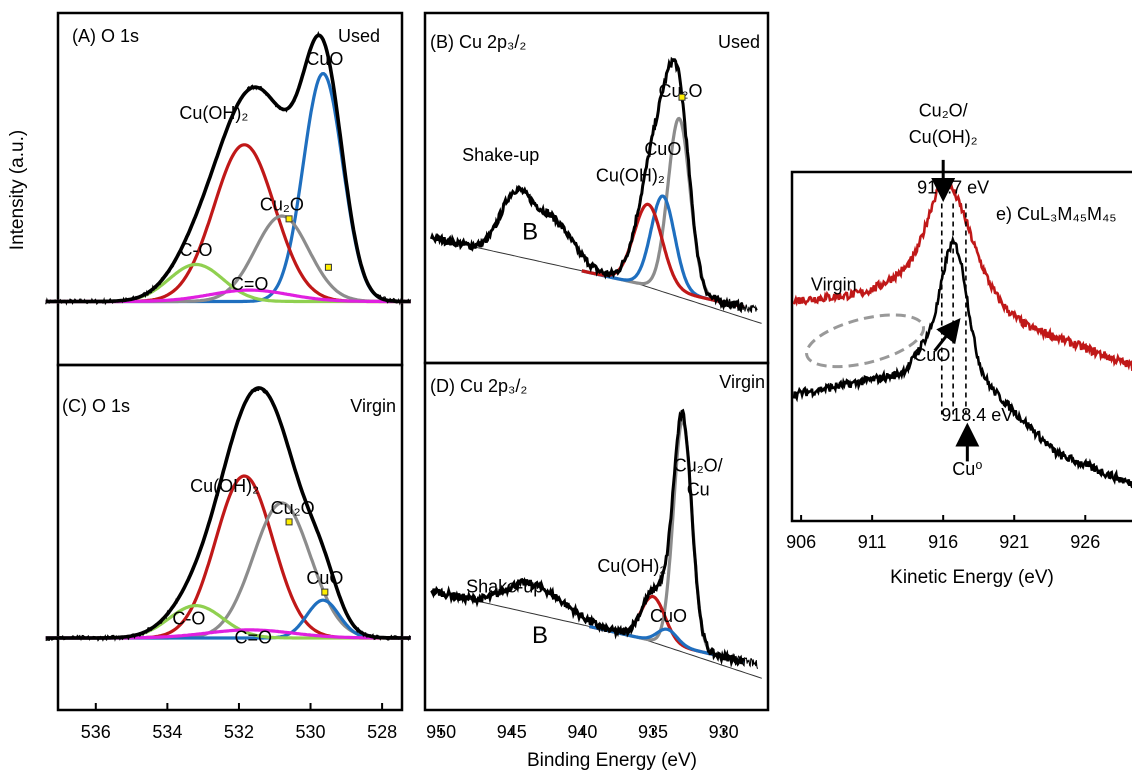  I want to click on annotation-d-4: Shake-up, so click(504, 587).